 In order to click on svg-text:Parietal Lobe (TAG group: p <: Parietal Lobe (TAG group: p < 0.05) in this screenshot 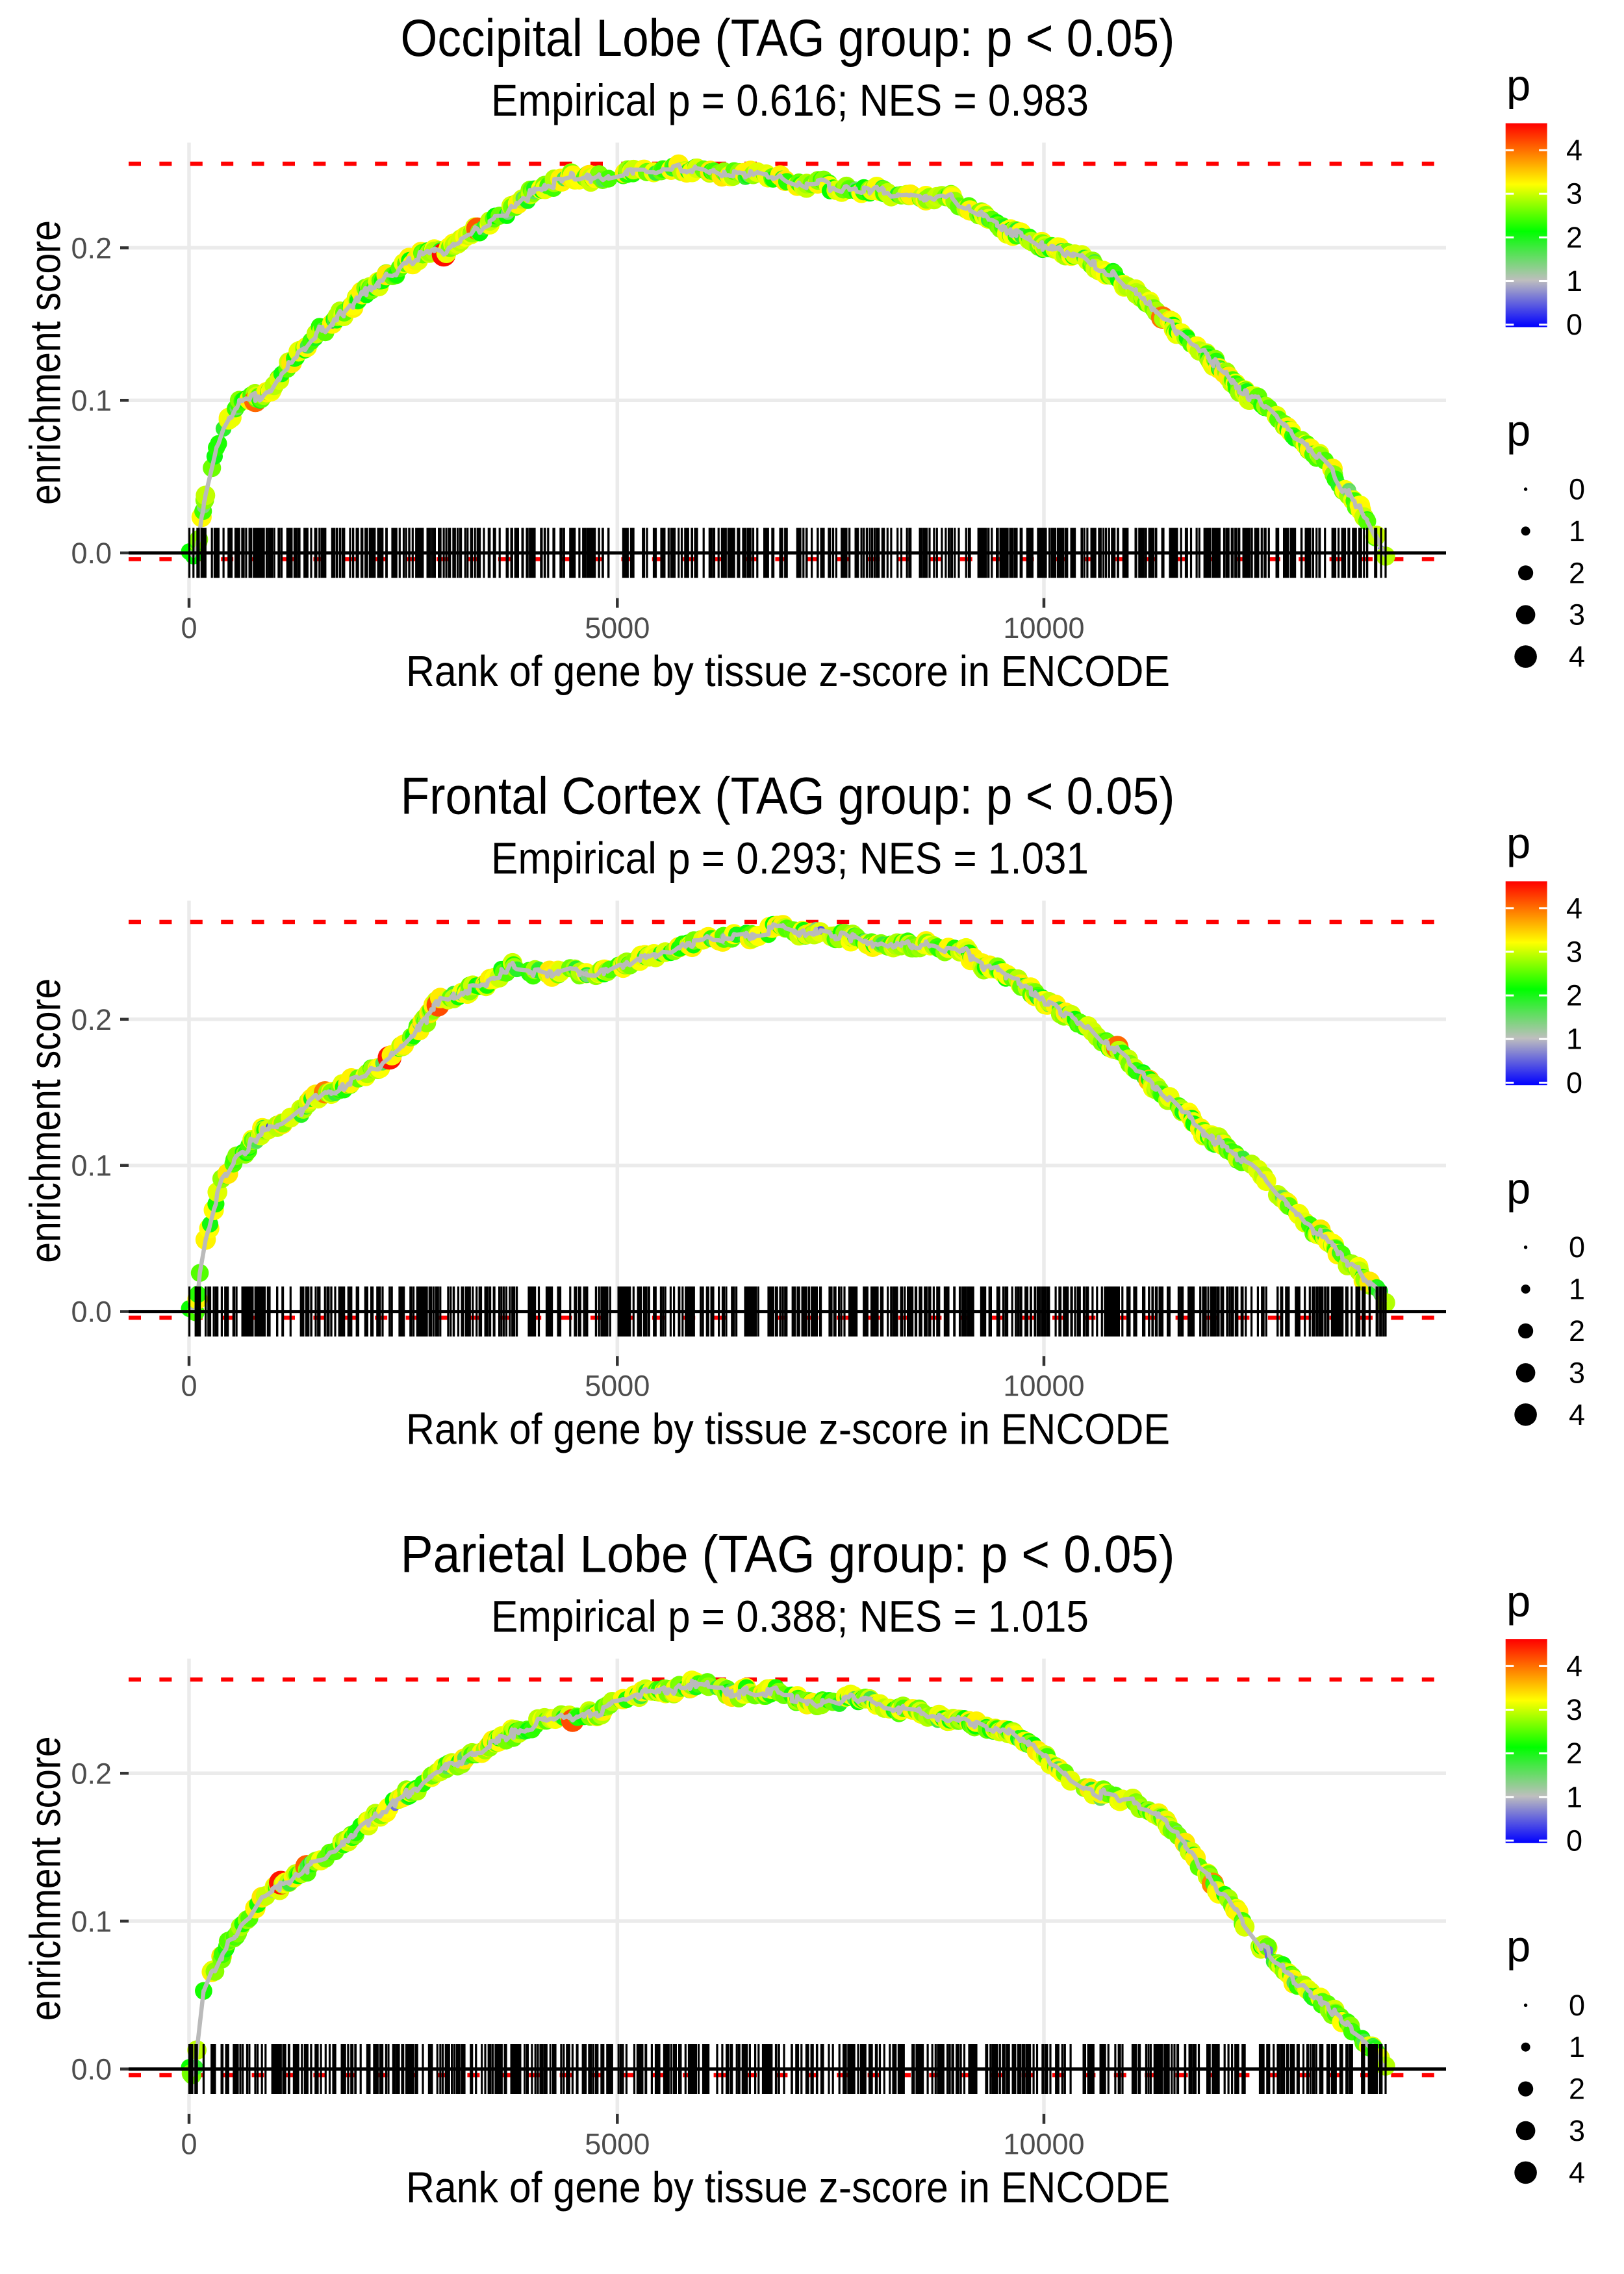, I will do `click(788, 1554)`.